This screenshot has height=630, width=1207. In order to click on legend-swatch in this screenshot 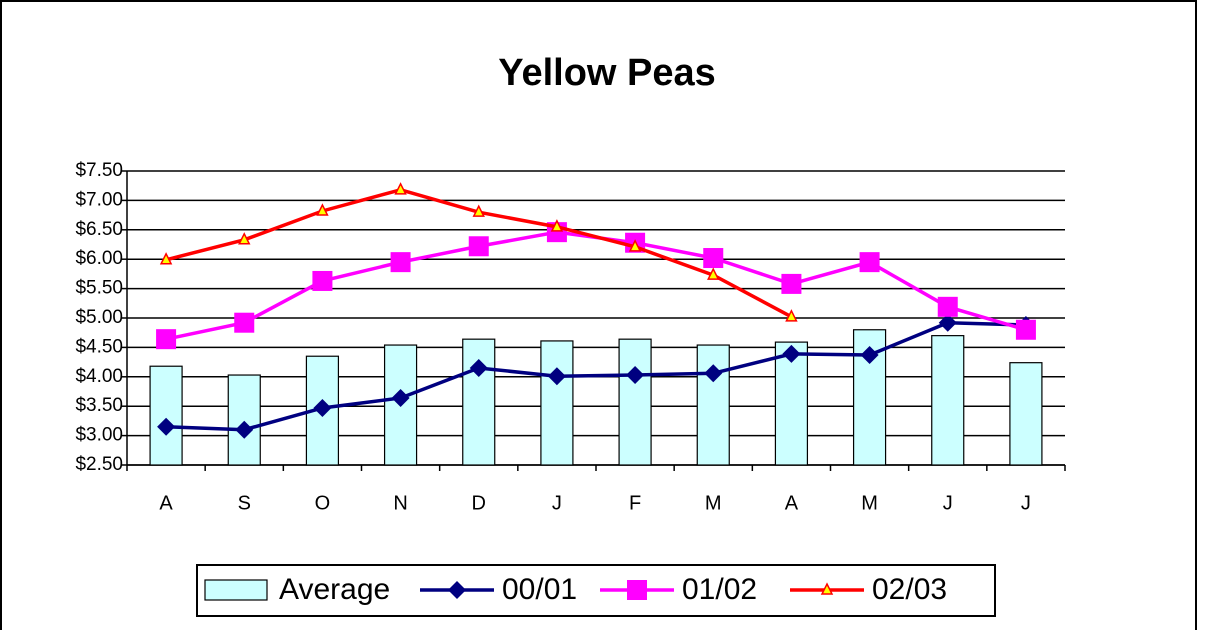, I will do `click(236, 590)`.